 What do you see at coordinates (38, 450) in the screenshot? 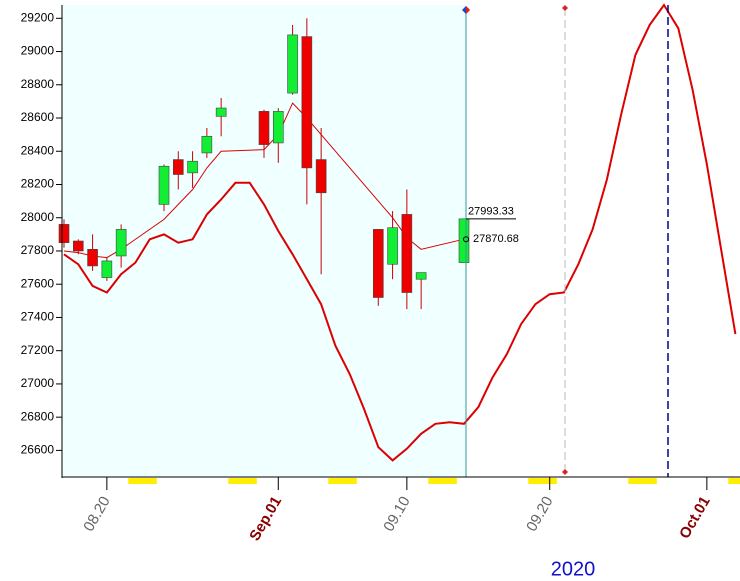
I see `y-tick-label: 26600` at bounding box center [38, 450].